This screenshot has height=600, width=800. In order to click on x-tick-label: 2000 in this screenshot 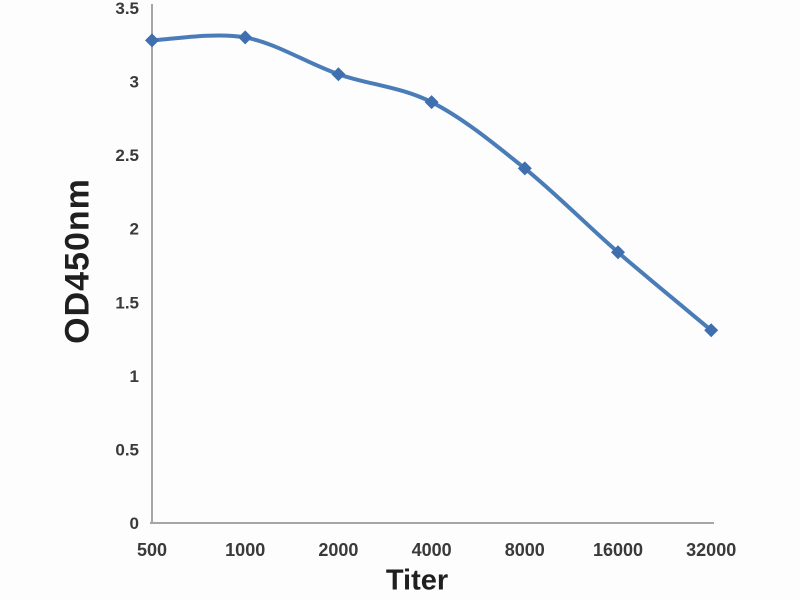, I will do `click(338, 550)`.